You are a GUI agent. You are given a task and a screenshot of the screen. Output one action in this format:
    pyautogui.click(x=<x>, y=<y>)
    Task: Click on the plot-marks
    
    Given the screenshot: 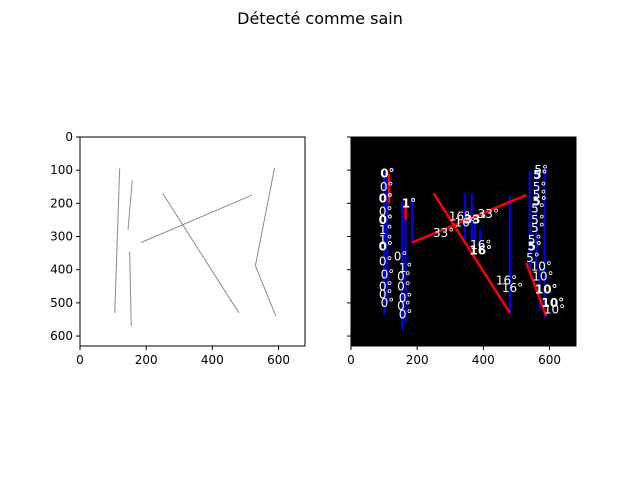 What is the action you would take?
    pyautogui.click(x=195, y=247)
    